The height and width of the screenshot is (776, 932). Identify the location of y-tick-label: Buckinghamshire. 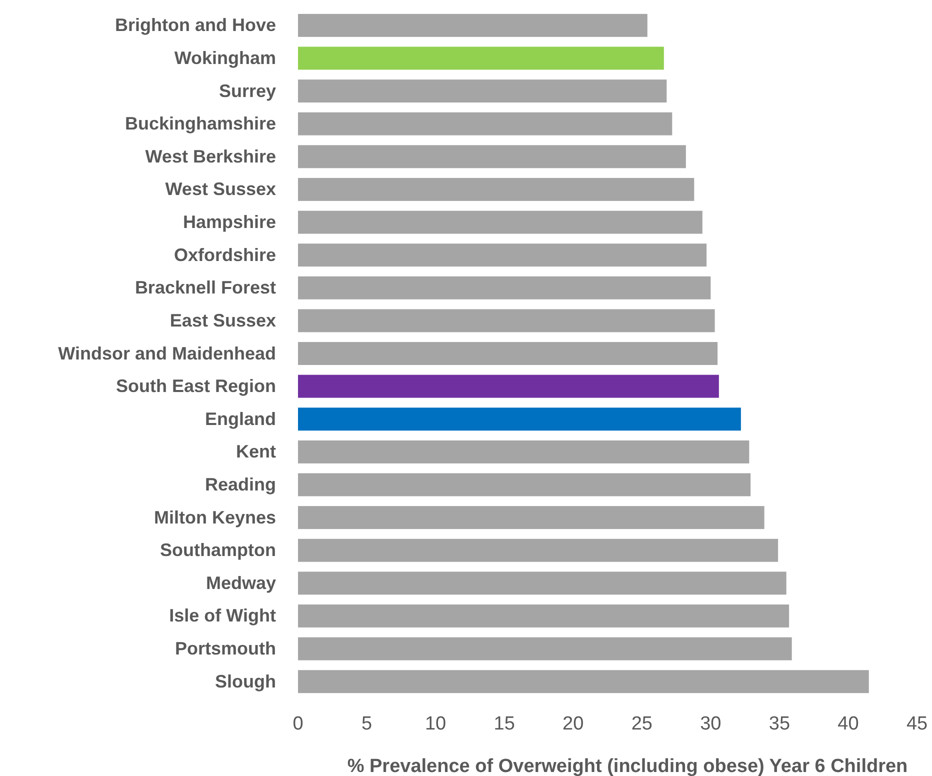
(200, 124).